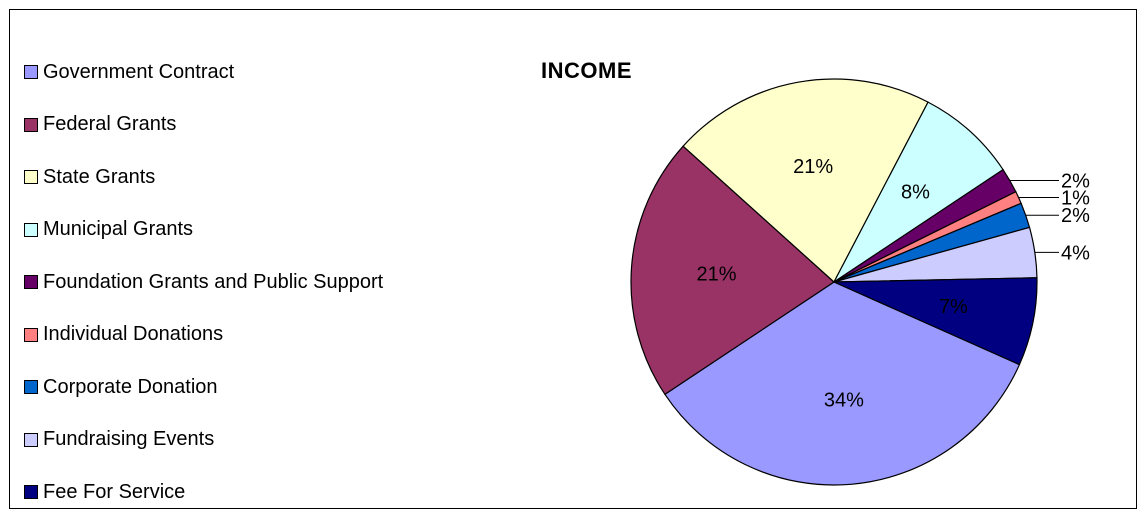  I want to click on legend-item: Municipal Grants, so click(108, 230).